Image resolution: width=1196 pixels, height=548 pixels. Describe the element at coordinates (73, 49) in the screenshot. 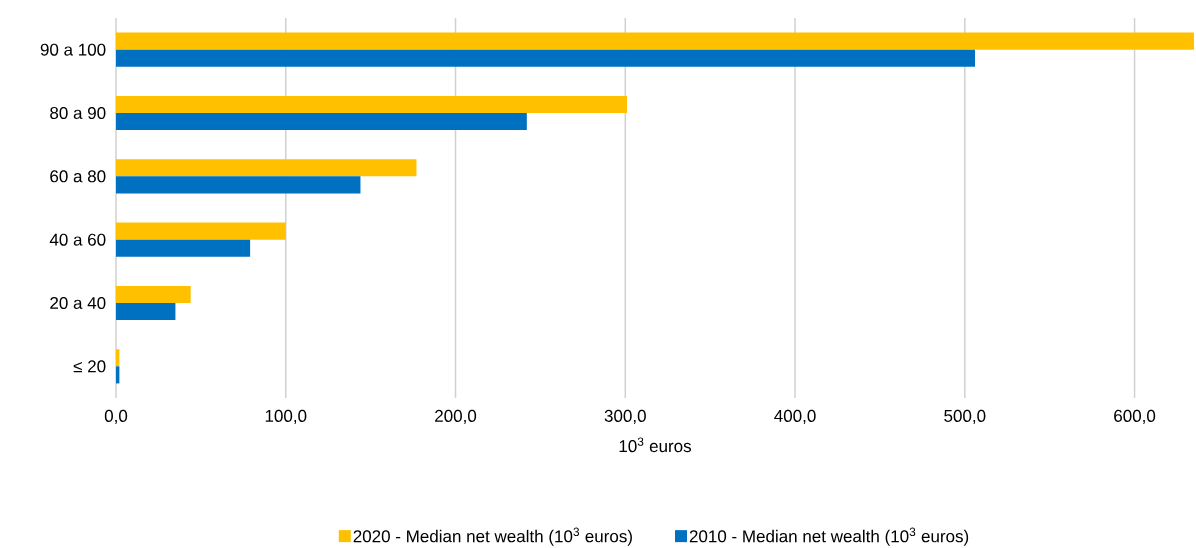

I see `y-tick-label: 90 a 100` at that location.